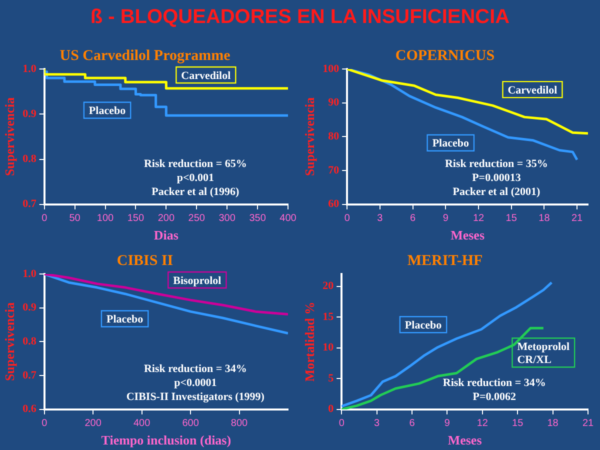 This screenshot has width=600, height=450. Describe the element at coordinates (328, 348) in the screenshot. I see `y-tick-label: 10` at that location.